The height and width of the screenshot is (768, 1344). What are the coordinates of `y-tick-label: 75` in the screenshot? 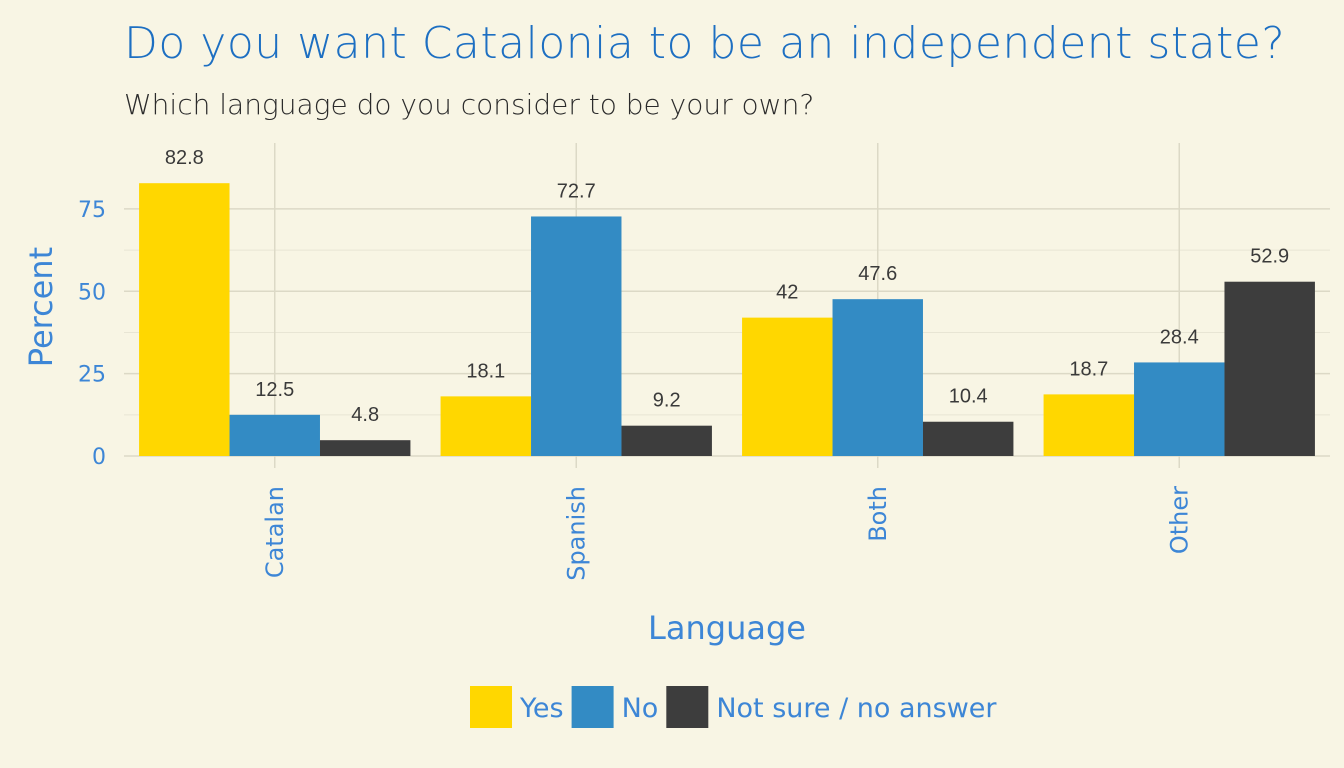 It's located at (92, 210).